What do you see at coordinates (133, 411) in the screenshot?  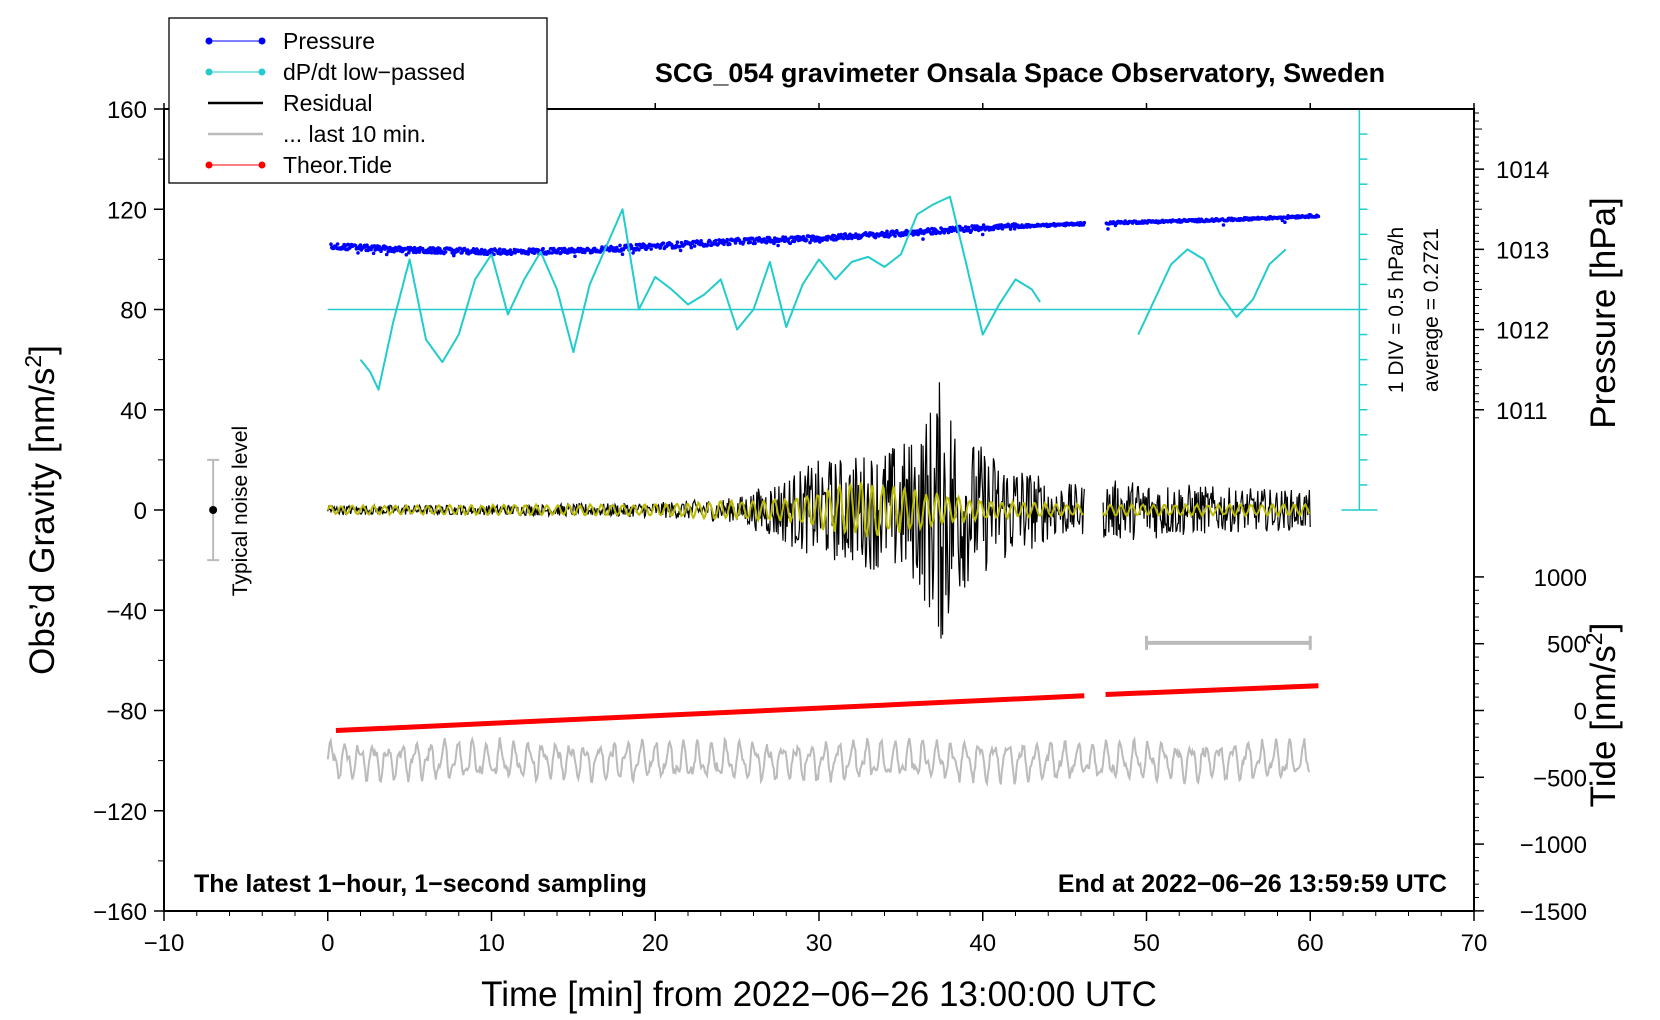 I see `y-tick-label: 40` at bounding box center [133, 411].